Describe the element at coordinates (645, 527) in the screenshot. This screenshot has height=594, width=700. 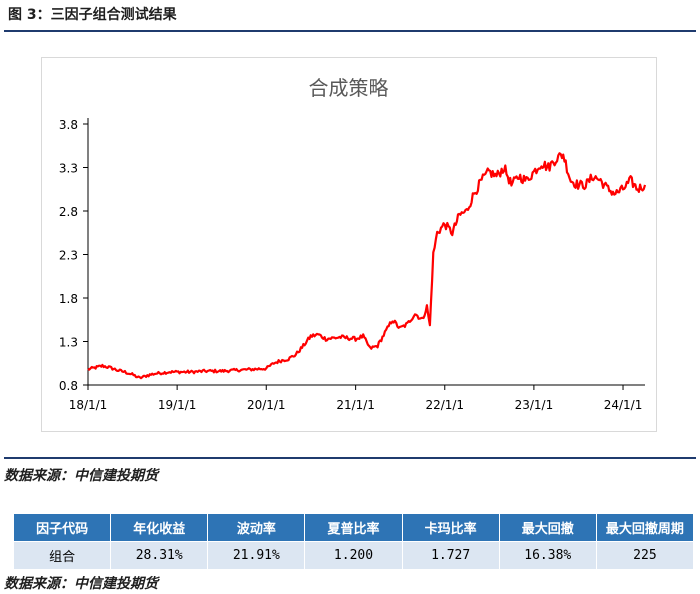
I see `header-max-drawdown-period: 最大回撤周期` at that location.